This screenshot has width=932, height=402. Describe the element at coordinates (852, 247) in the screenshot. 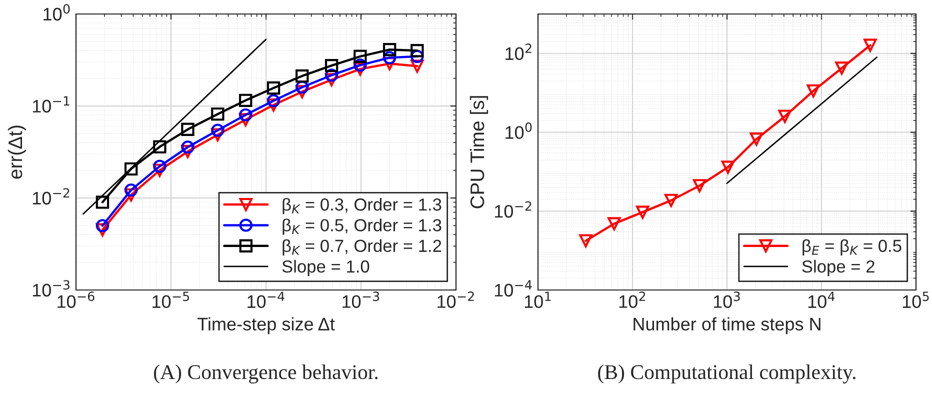

I see `legend-label: β$_{E}$ = β$_{K}$ = 0.5` at that location.